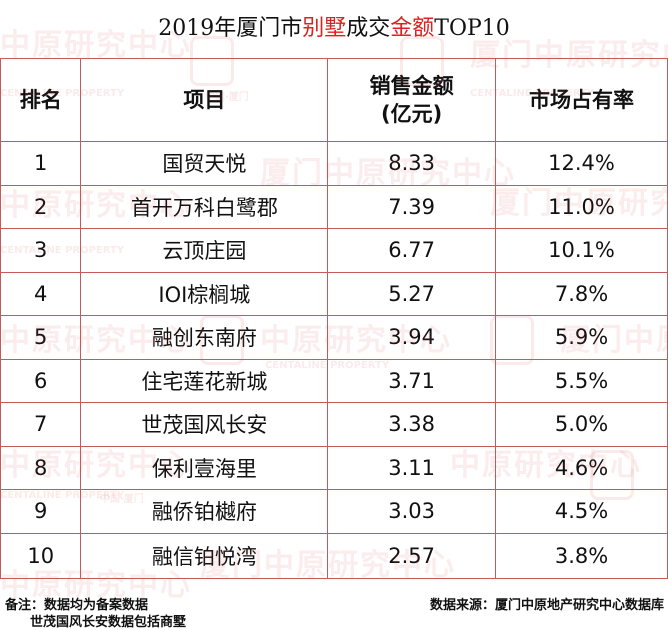 The image size is (668, 630). I want to click on sales-cell: 6.77, so click(412, 250).